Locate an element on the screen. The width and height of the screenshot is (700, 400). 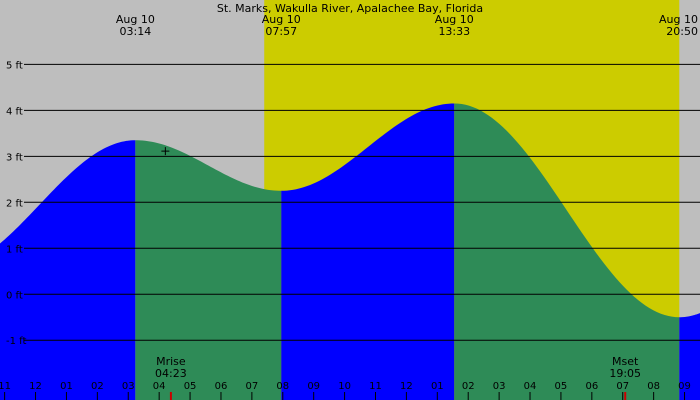
moonset-label: Mset is located at coordinates (625, 361).